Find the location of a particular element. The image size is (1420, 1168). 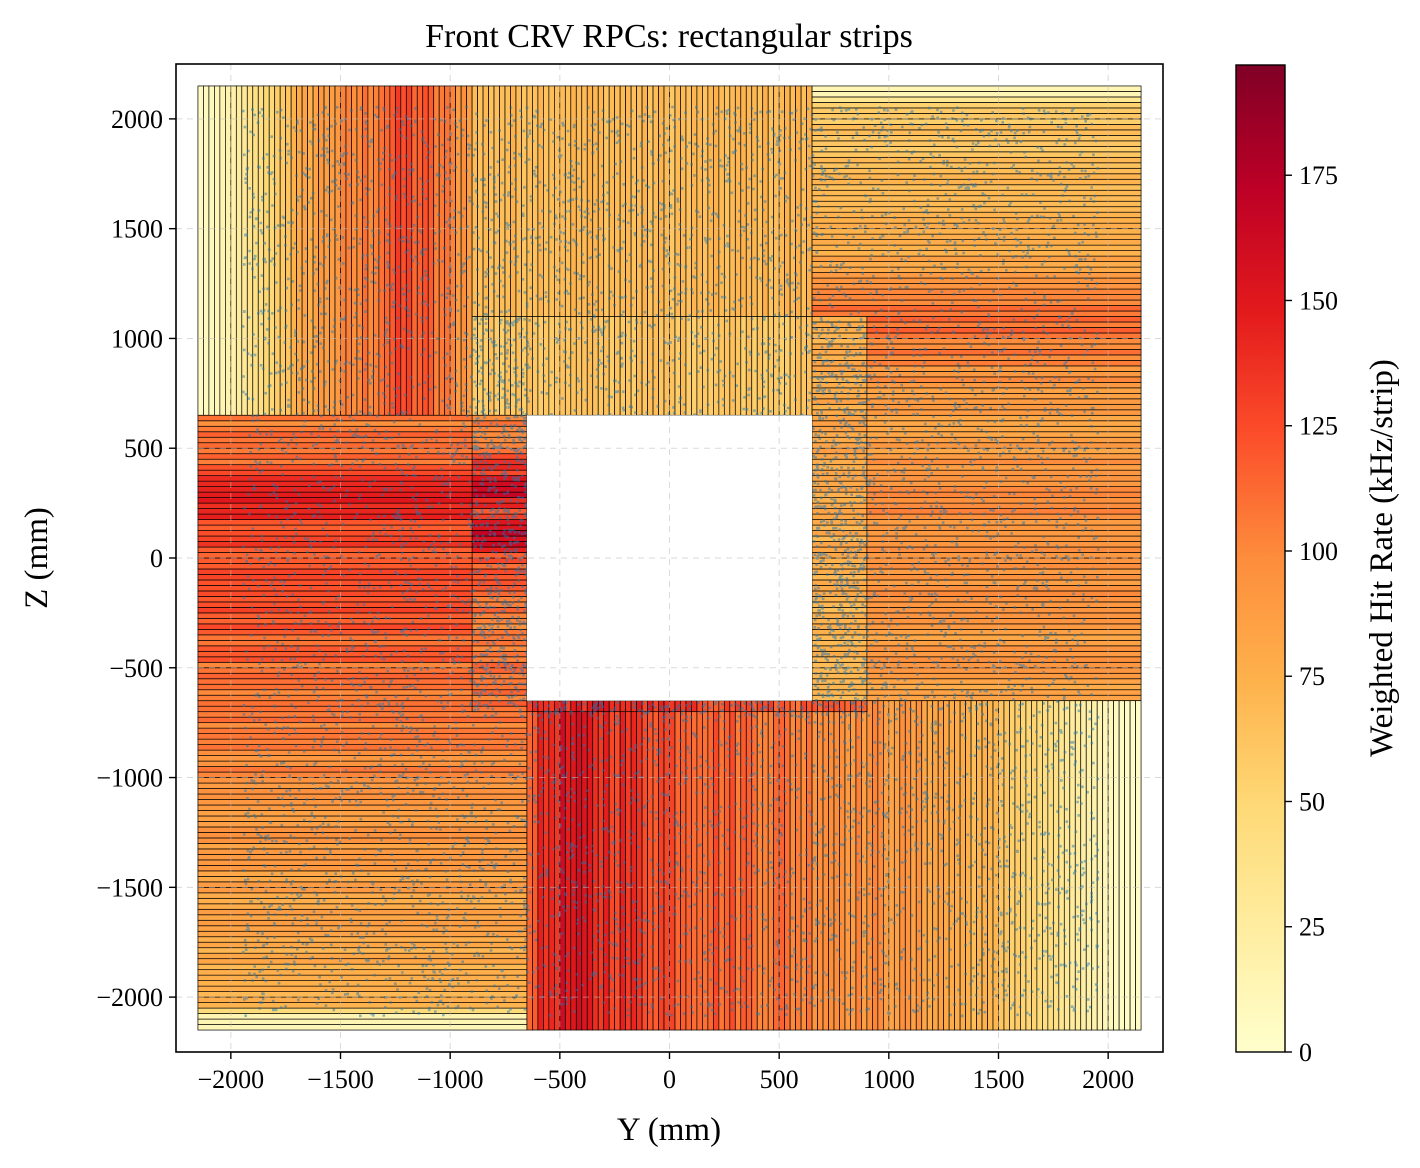

colorbar-tick-label: 75 is located at coordinates (1312, 676).